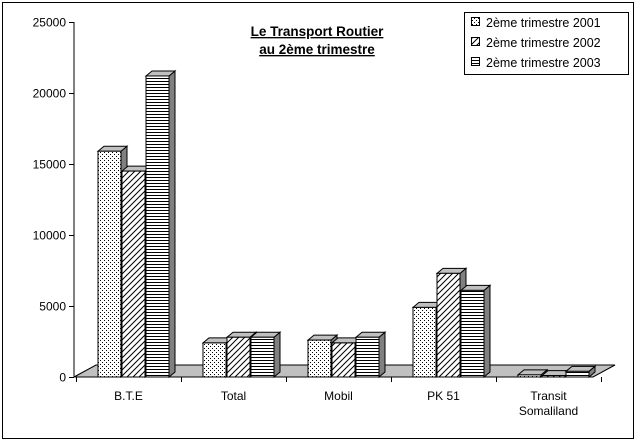 Image resolution: width=636 pixels, height=446 pixels. What do you see at coordinates (543, 63) in the screenshot?
I see `legend-label-2003: 2ème trimestre 2003` at bounding box center [543, 63].